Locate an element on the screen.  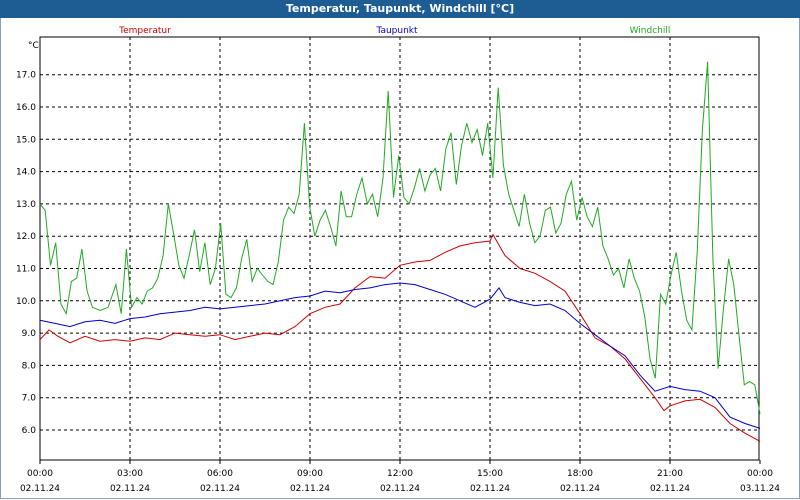
x-tick-time: 06:00 is located at coordinates (220, 474).